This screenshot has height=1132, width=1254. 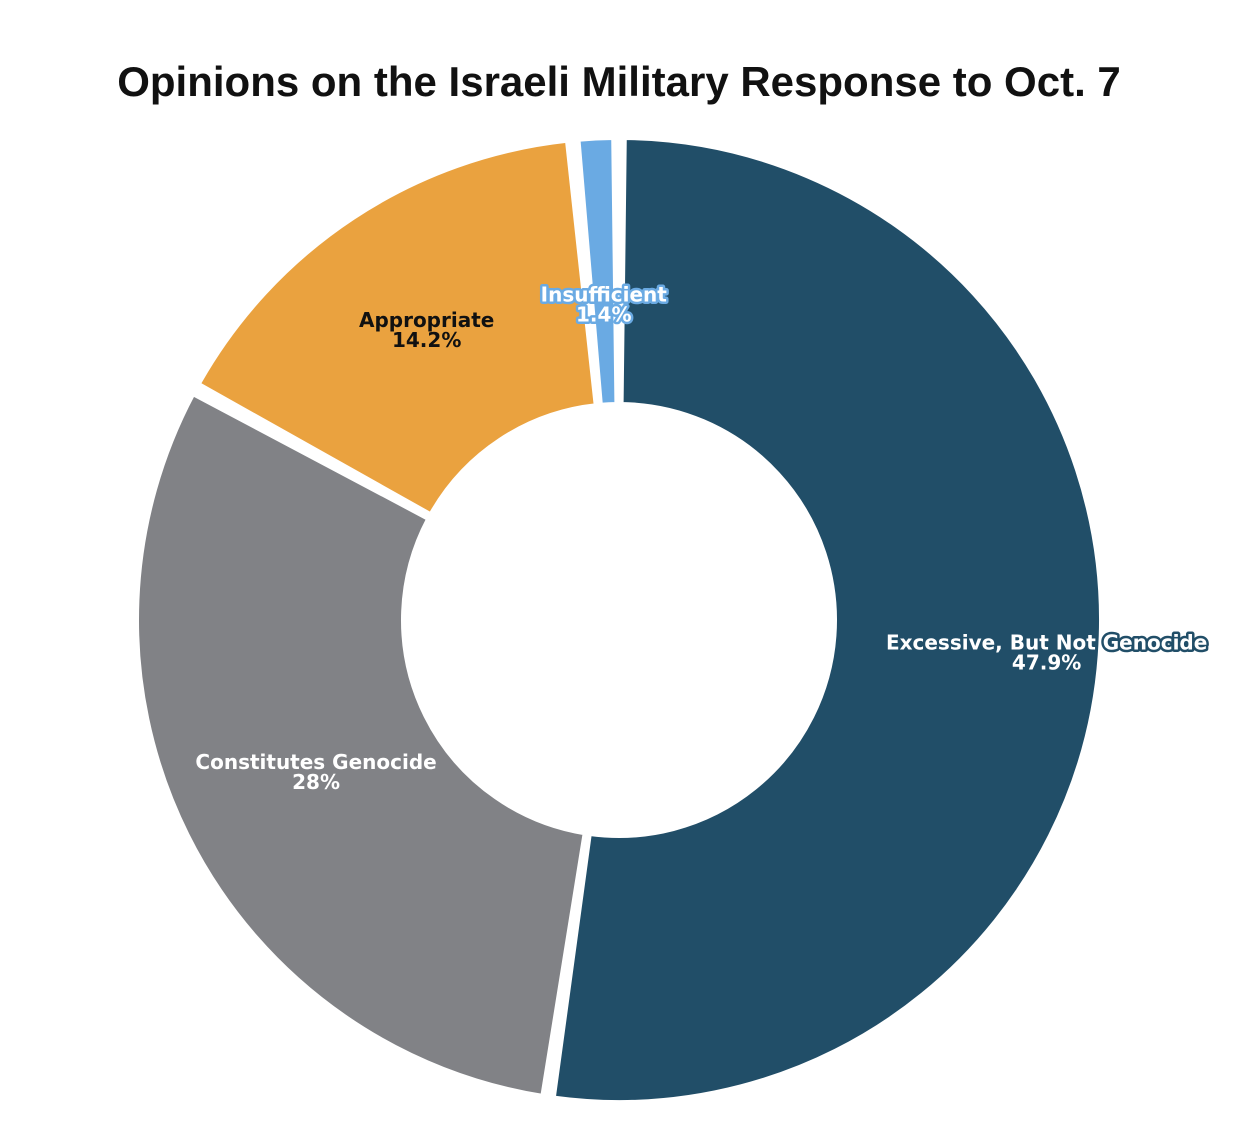 What do you see at coordinates (604, 294) in the screenshot?
I see `label-insufficient-name: Insufficient` at bounding box center [604, 294].